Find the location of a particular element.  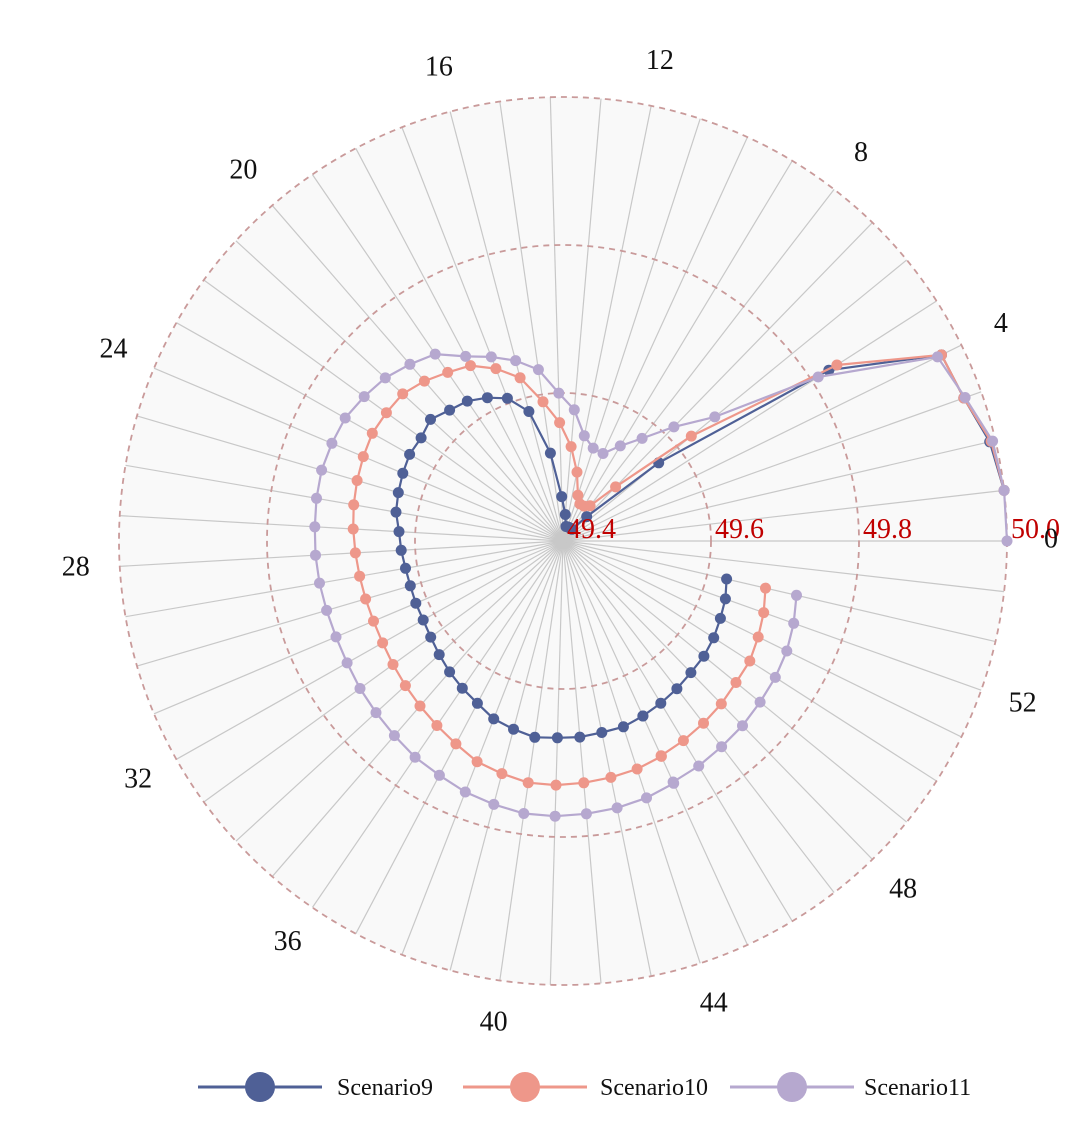

radial-tick-label: 49.4 is located at coordinates (591, 529).